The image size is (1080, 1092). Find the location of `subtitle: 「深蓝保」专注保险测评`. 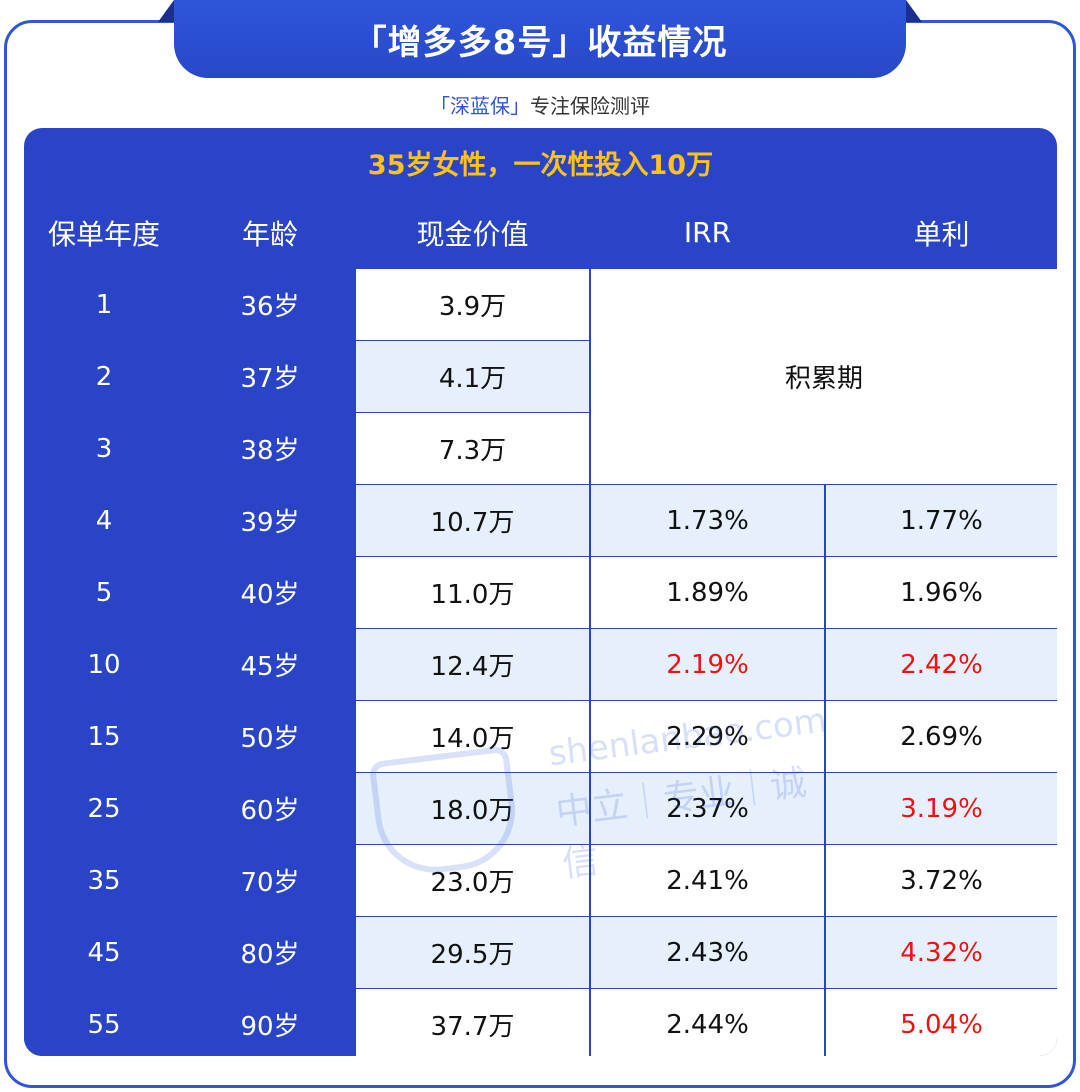

subtitle: 「深蓝保」专注保险测评 is located at coordinates (540, 104).